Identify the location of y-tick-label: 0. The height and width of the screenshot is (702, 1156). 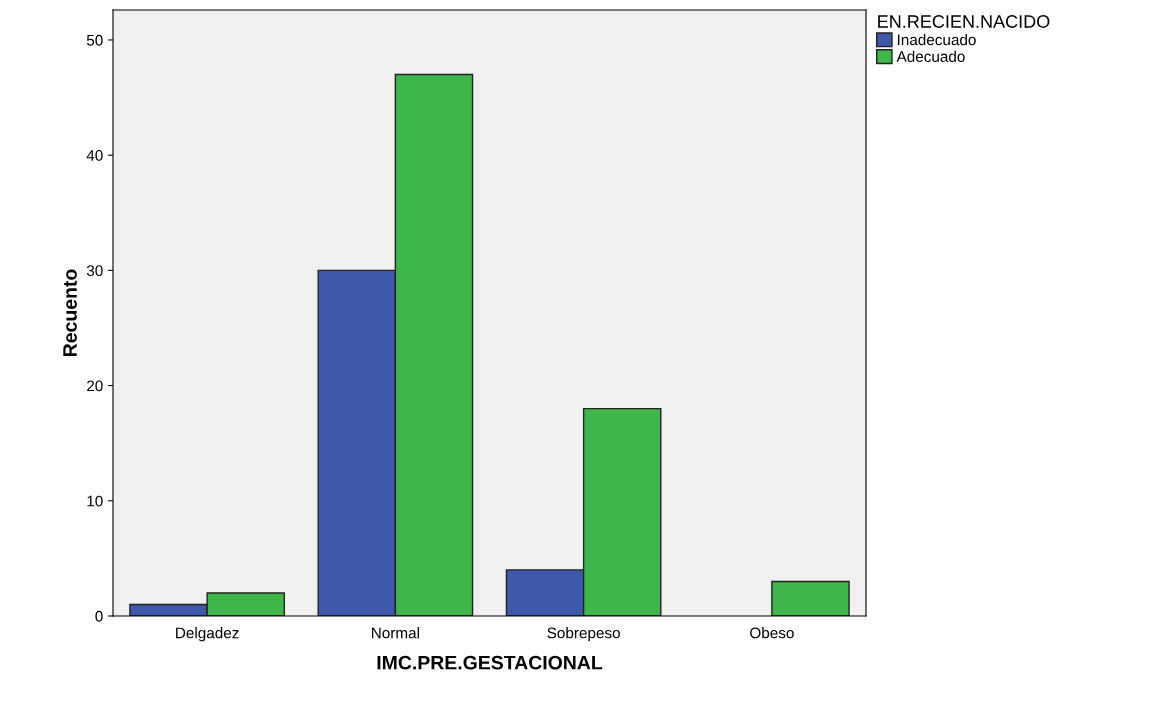
(99, 616).